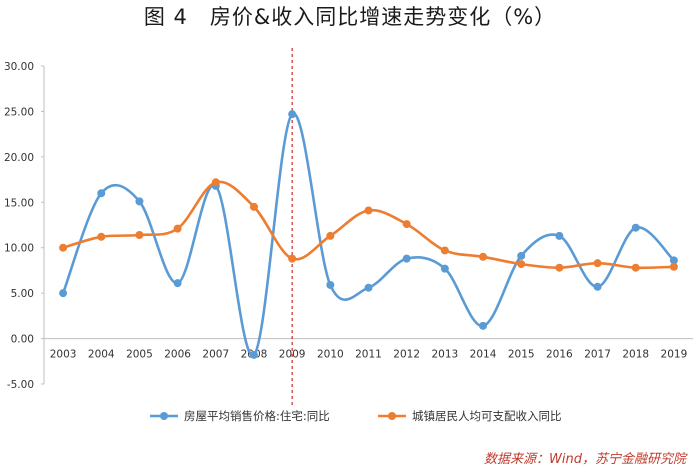 The width and height of the screenshot is (700, 473). I want to click on y-tick-label: 25.00, so click(19, 112).